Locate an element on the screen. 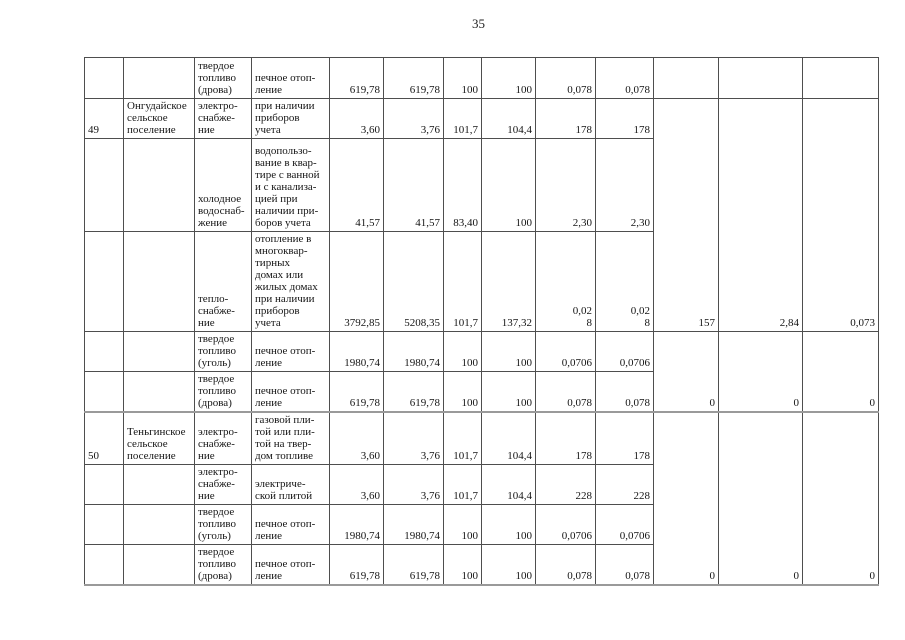 Image resolution: width=905 pixels, height=640 pixels. cell-norm-1: 228 is located at coordinates (565, 484).